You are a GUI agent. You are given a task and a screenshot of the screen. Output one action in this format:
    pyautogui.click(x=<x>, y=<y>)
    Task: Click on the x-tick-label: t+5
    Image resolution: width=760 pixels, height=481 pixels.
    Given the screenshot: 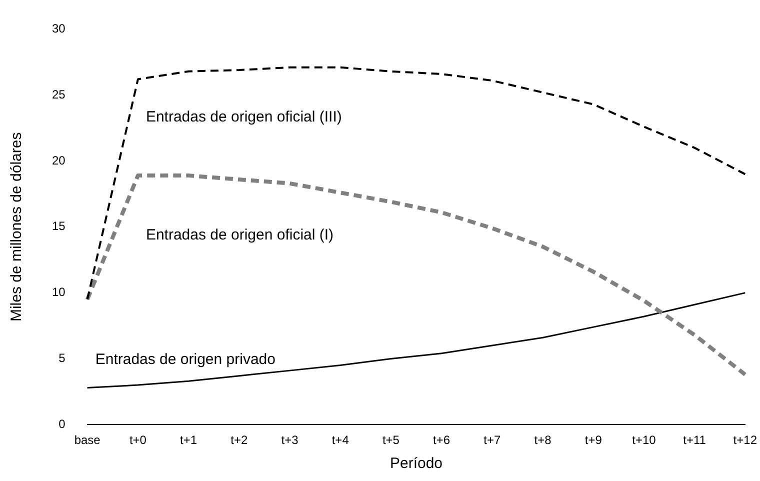 What is the action you would take?
    pyautogui.click(x=391, y=440)
    